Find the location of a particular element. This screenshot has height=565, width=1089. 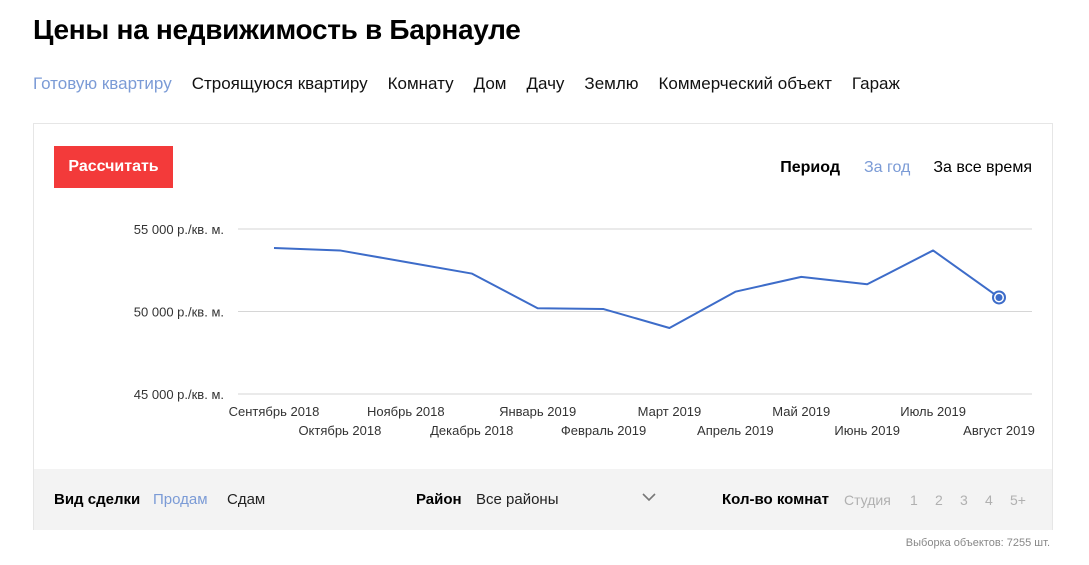

rooms-option-4: 4 is located at coordinates (989, 500).